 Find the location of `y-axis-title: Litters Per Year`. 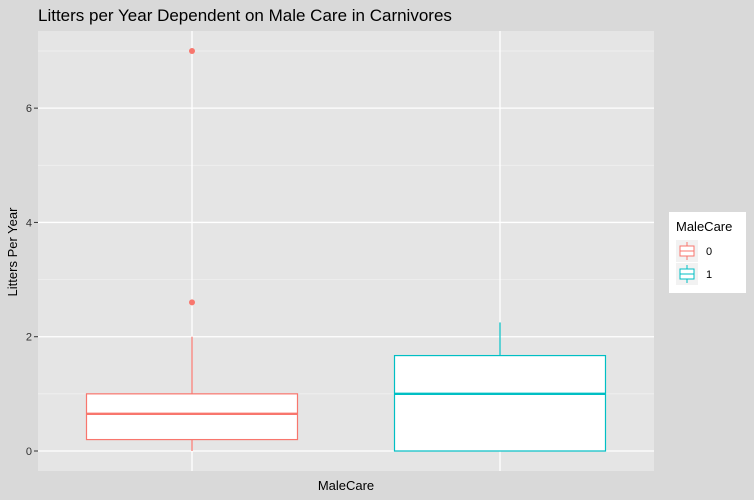

y-axis-title: Litters Per Year is located at coordinates (12, 252).